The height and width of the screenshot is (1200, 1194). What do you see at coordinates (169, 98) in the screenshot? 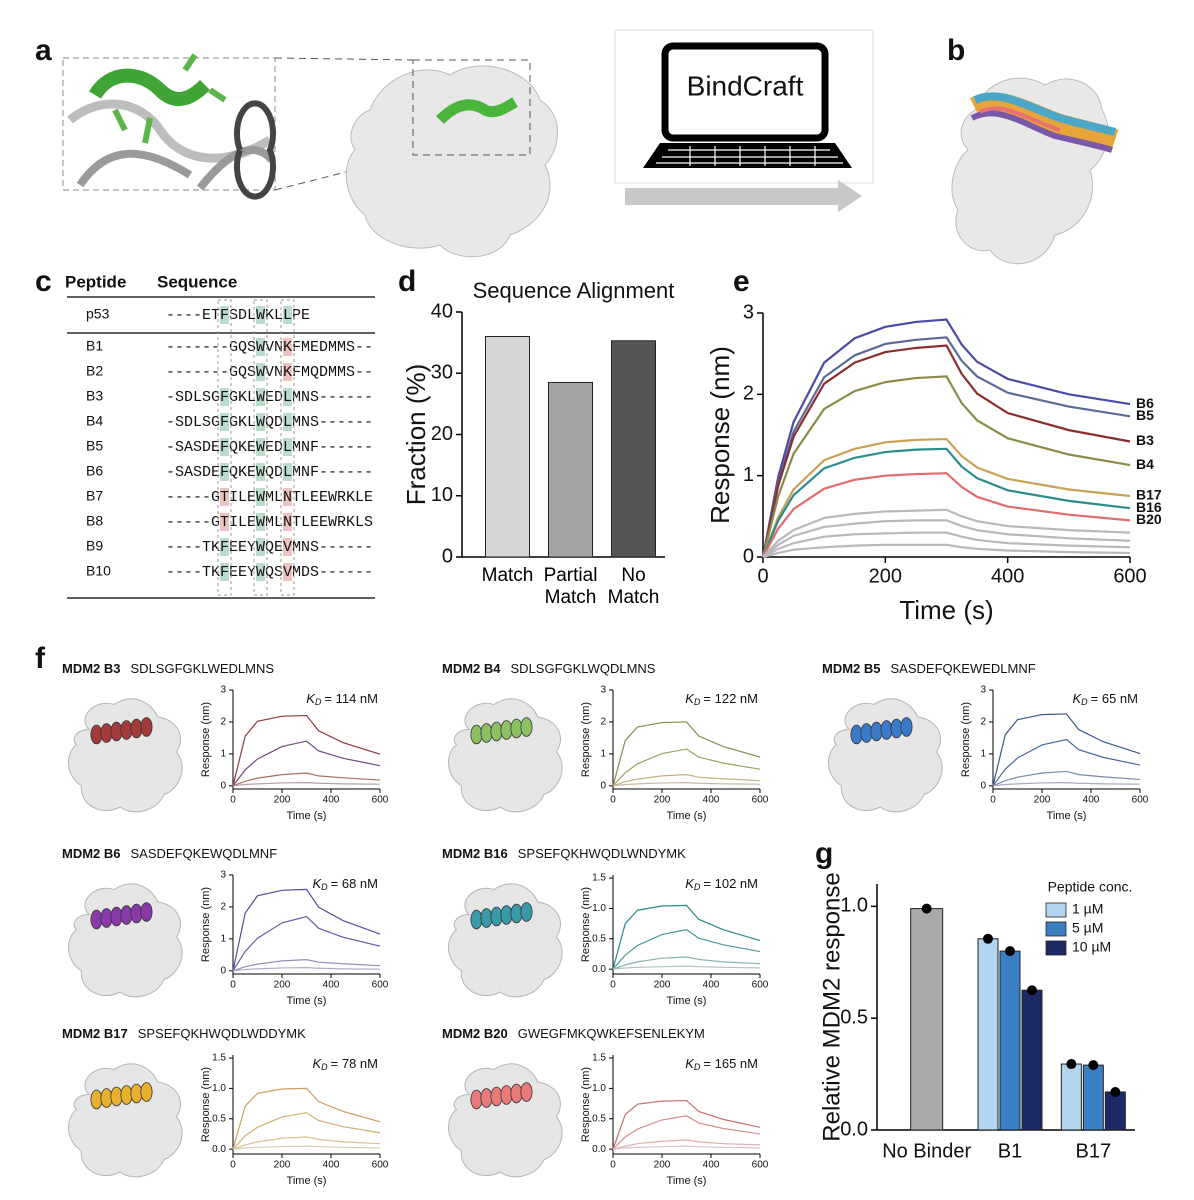
I see `inset-sidechain` at bounding box center [169, 98].